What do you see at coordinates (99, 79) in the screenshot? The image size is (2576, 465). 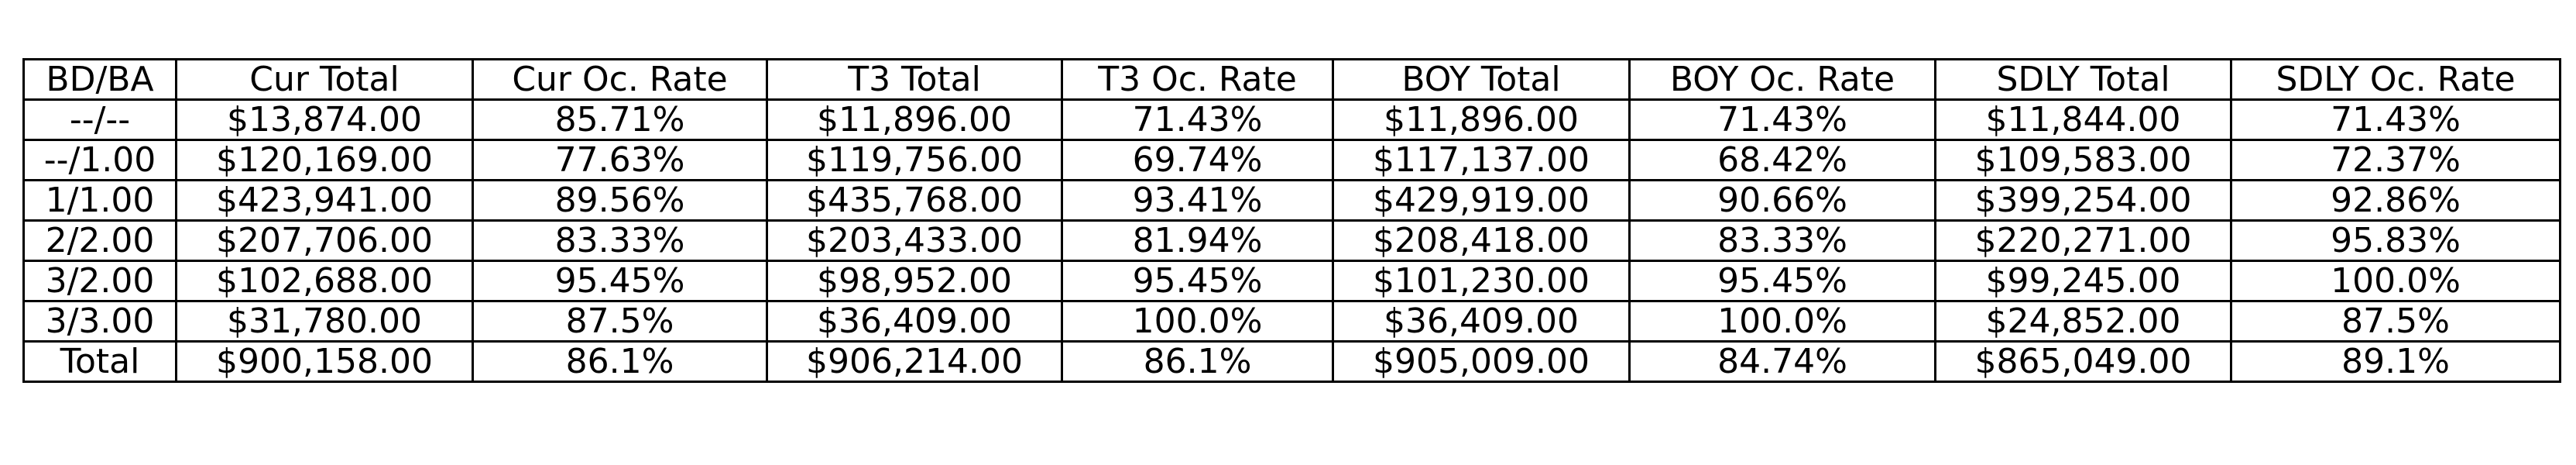 I see `header-cell-bd-ba: BD/BA` at bounding box center [99, 79].